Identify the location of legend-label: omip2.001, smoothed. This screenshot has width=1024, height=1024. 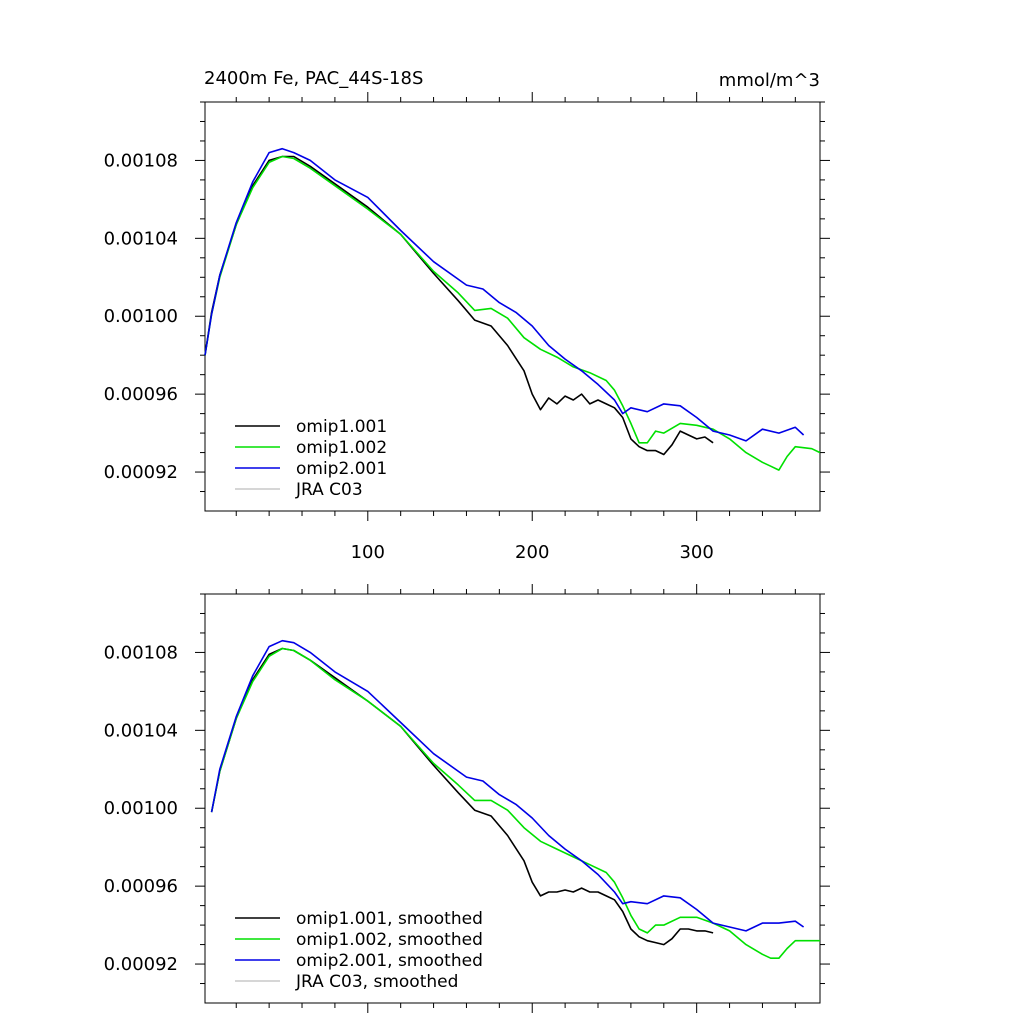
(389, 961).